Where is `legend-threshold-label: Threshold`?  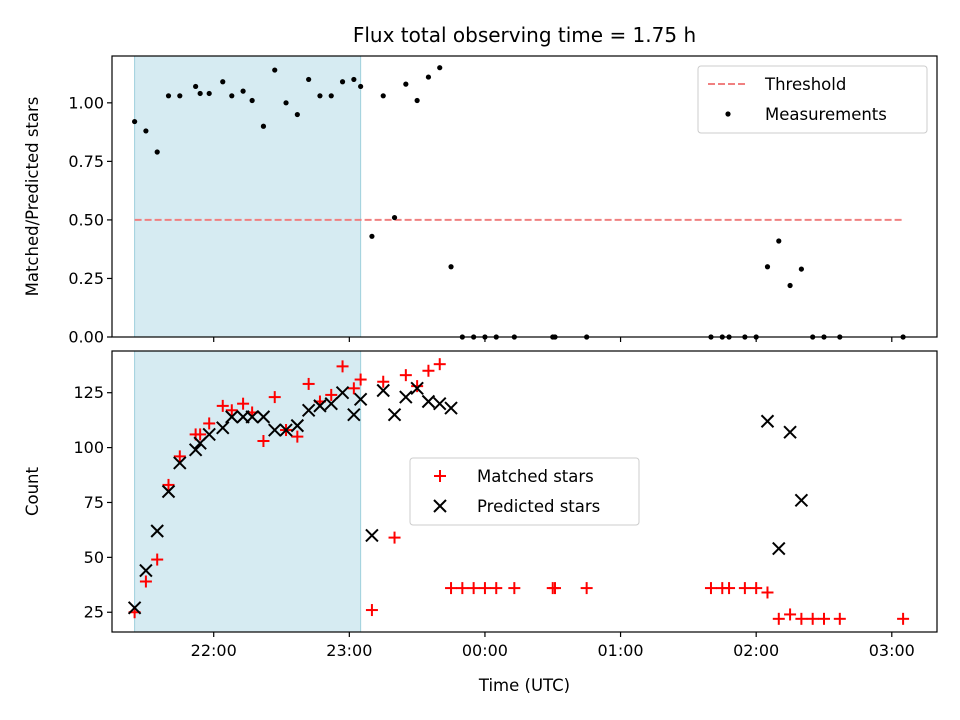
legend-threshold-label: Threshold is located at coordinates (805, 84).